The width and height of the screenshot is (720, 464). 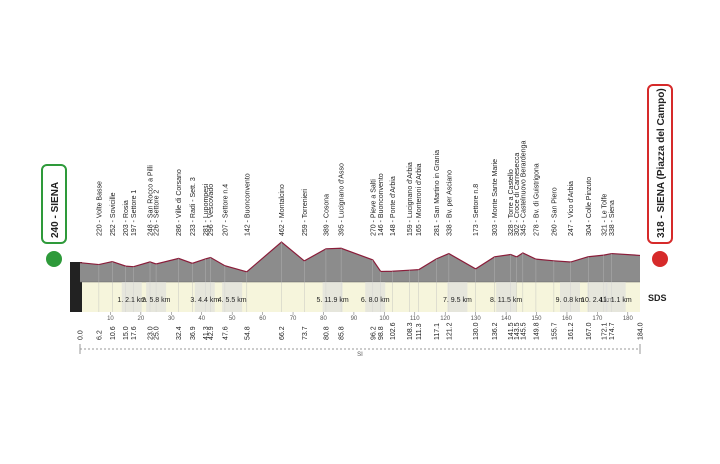 I want to click on waypoint-label: 248 - San Rocco a Pilli, so click(x=151, y=200).